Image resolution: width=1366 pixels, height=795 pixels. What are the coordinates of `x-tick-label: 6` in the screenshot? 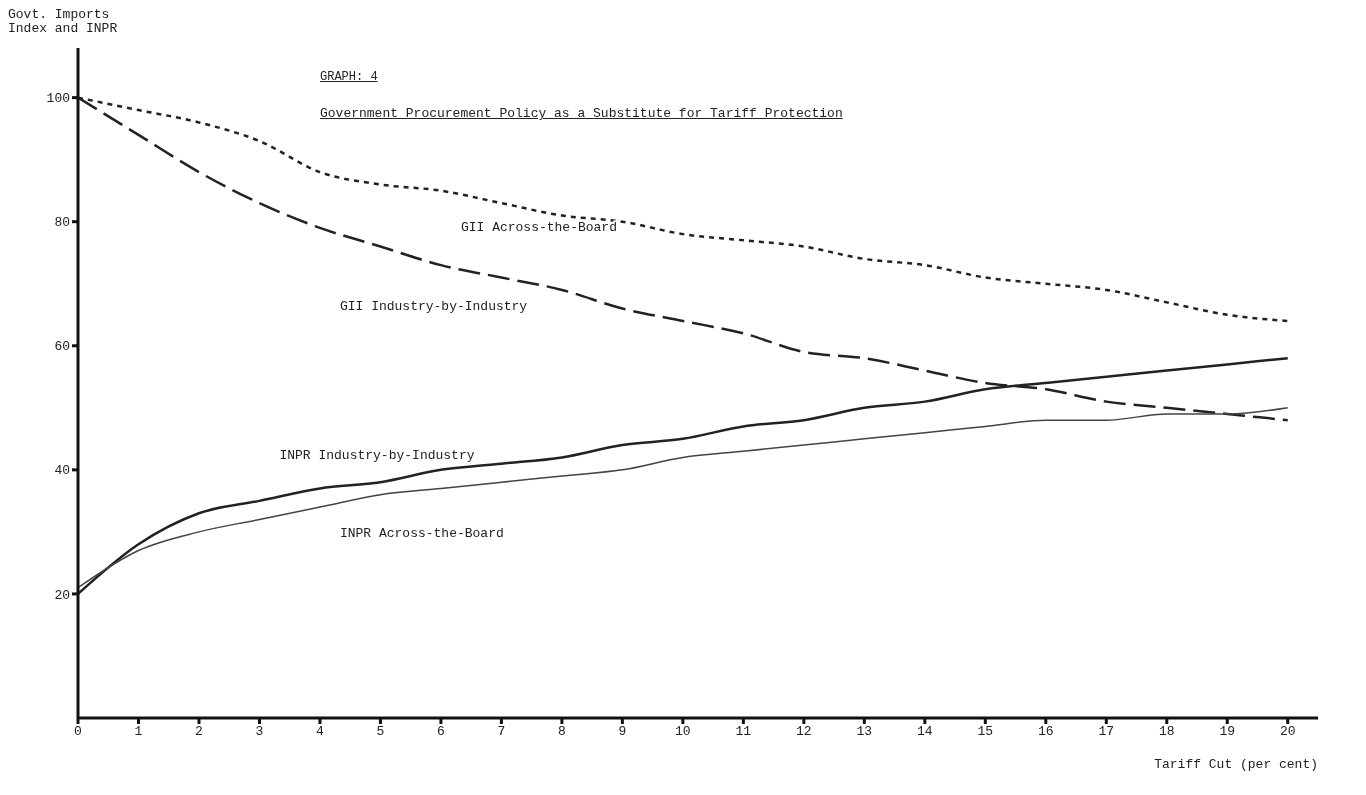 It's located at (441, 732).